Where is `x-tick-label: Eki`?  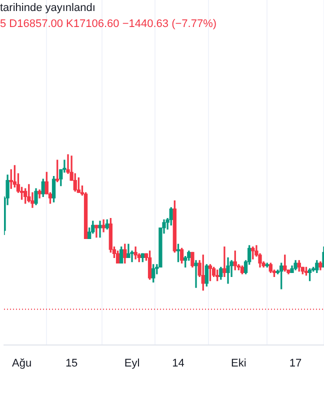
x-tick-label: Eki is located at coordinates (238, 363).